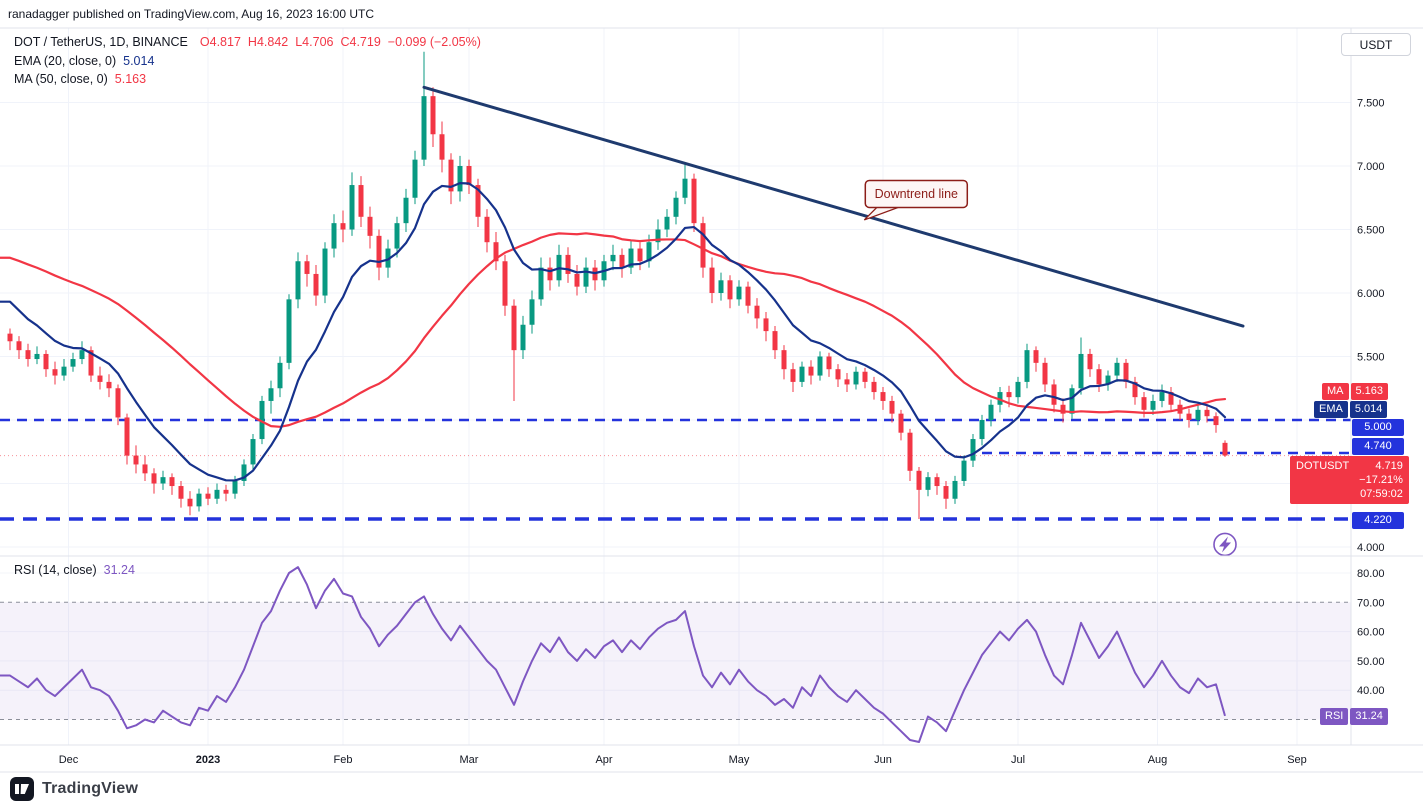  I want to click on ema-legend-value: 5.014, so click(139, 61).